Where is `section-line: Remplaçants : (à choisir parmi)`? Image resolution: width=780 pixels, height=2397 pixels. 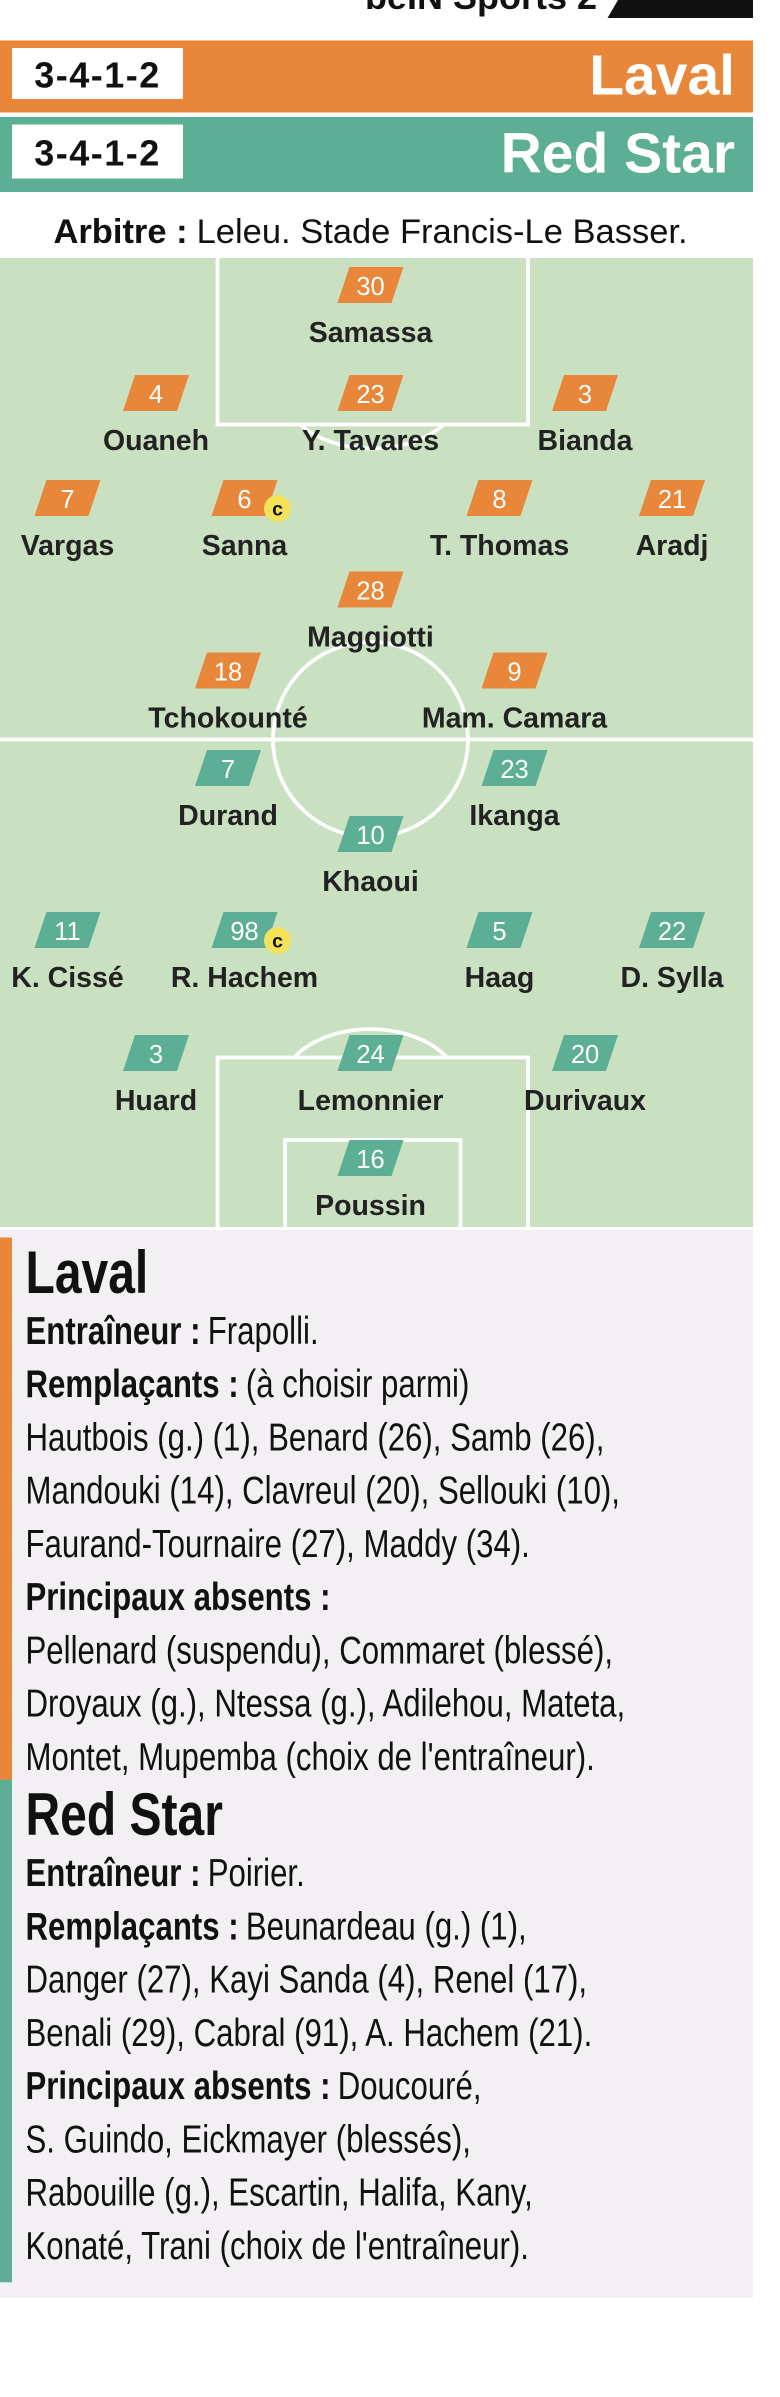
section-line: Remplaçants : (à choisir parmi) is located at coordinates (248, 1384).